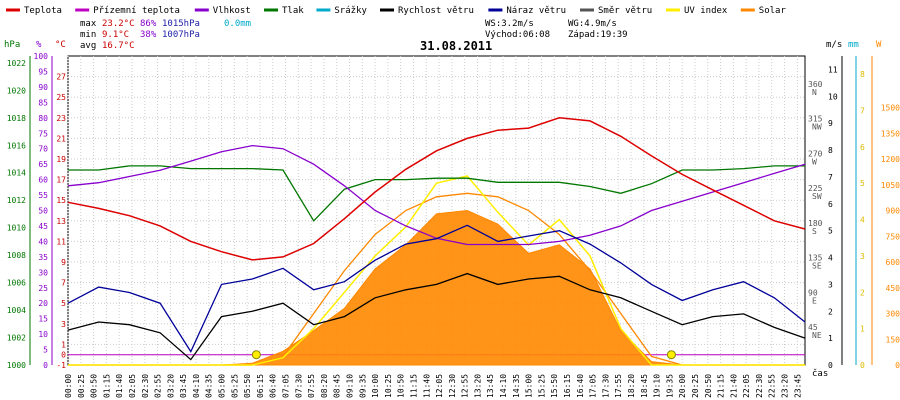 The height and width of the screenshot is (400, 900). Describe the element at coordinates (567, 386) in the screenshot. I see `time-tick-label: 16:15` at that location.